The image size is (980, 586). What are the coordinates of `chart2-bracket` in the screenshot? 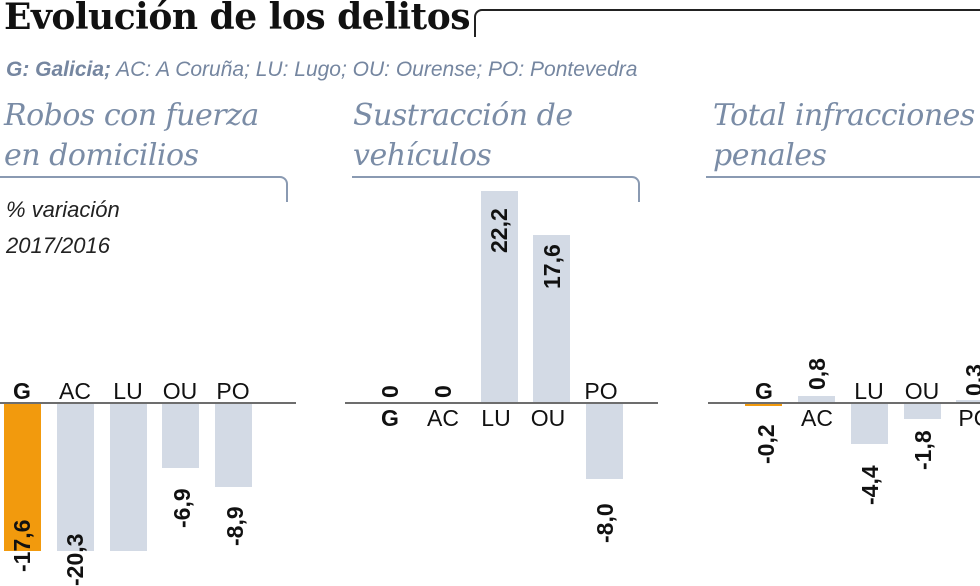 It's located at (635, 189).